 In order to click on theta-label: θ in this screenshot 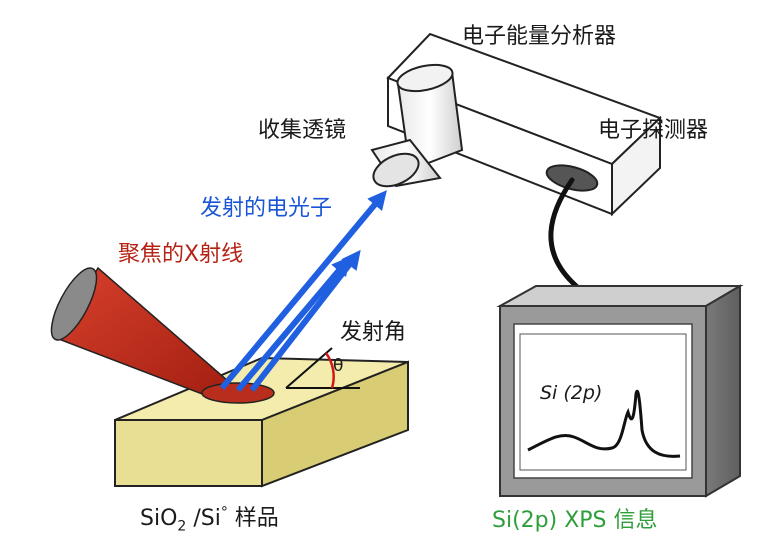, I will do `click(338, 366)`.